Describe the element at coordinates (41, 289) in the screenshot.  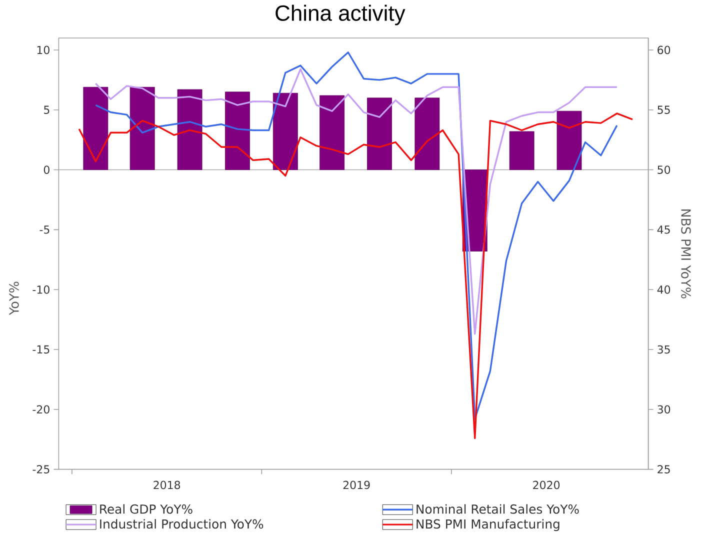
I see `y-tick-label: -10` at that location.